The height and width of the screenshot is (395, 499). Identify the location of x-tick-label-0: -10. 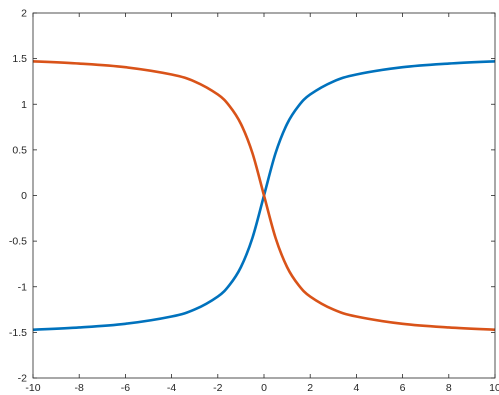
(32, 388).